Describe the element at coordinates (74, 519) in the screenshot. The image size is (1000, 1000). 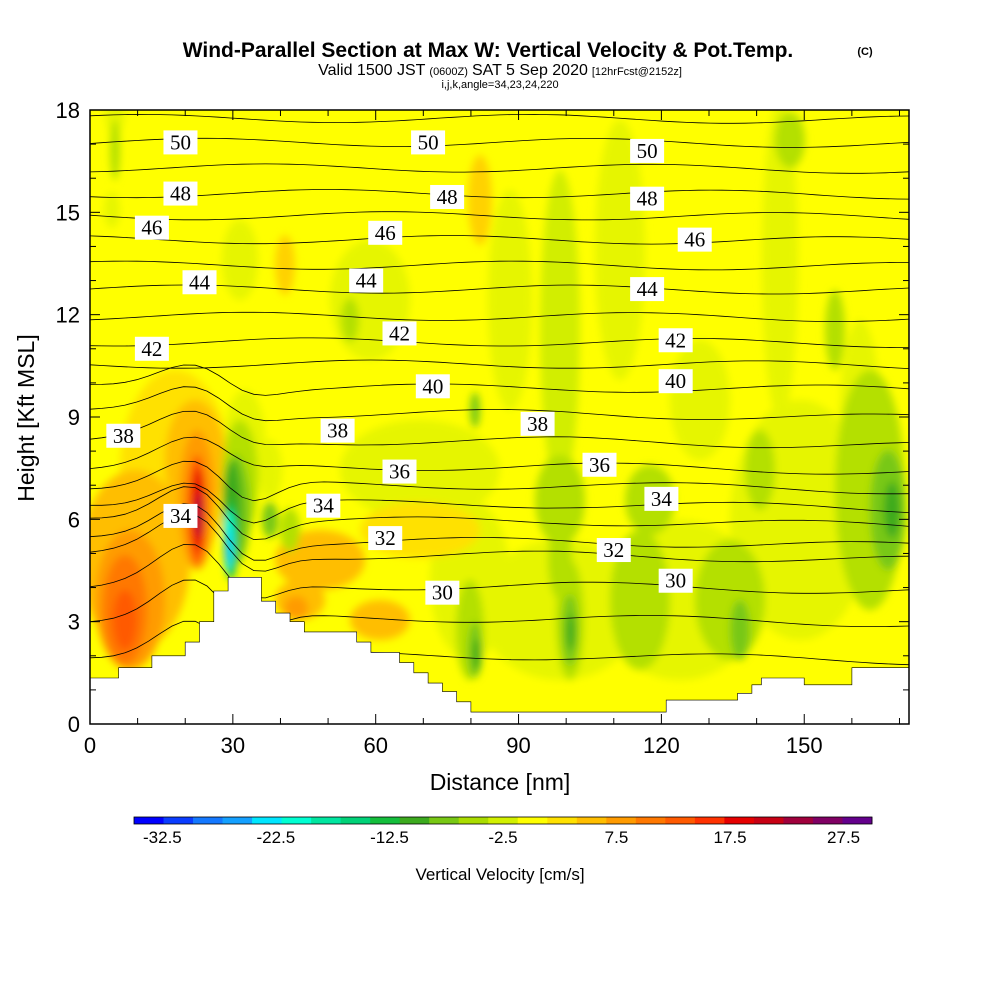
I see `y-tick-label: 6` at that location.